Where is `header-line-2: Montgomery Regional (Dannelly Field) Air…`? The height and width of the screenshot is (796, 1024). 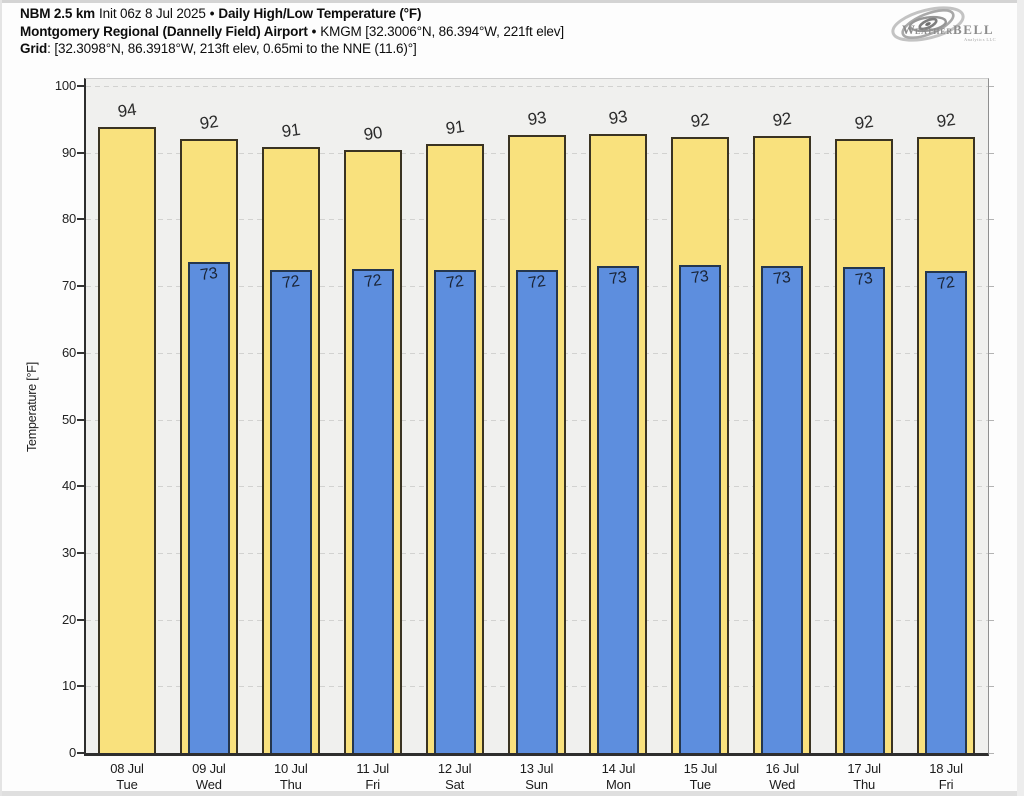
header-line-2: Montgomery Regional (Dannelly Field) Air… is located at coordinates (294, 32).